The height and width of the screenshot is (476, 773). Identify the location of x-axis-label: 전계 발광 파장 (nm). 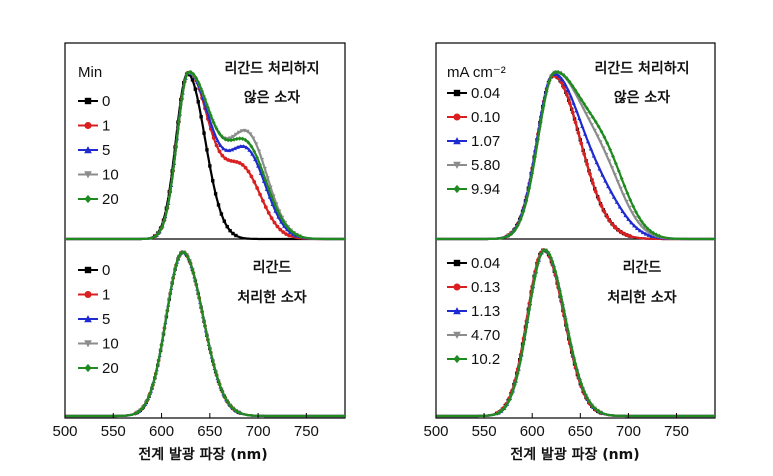
(574, 454).